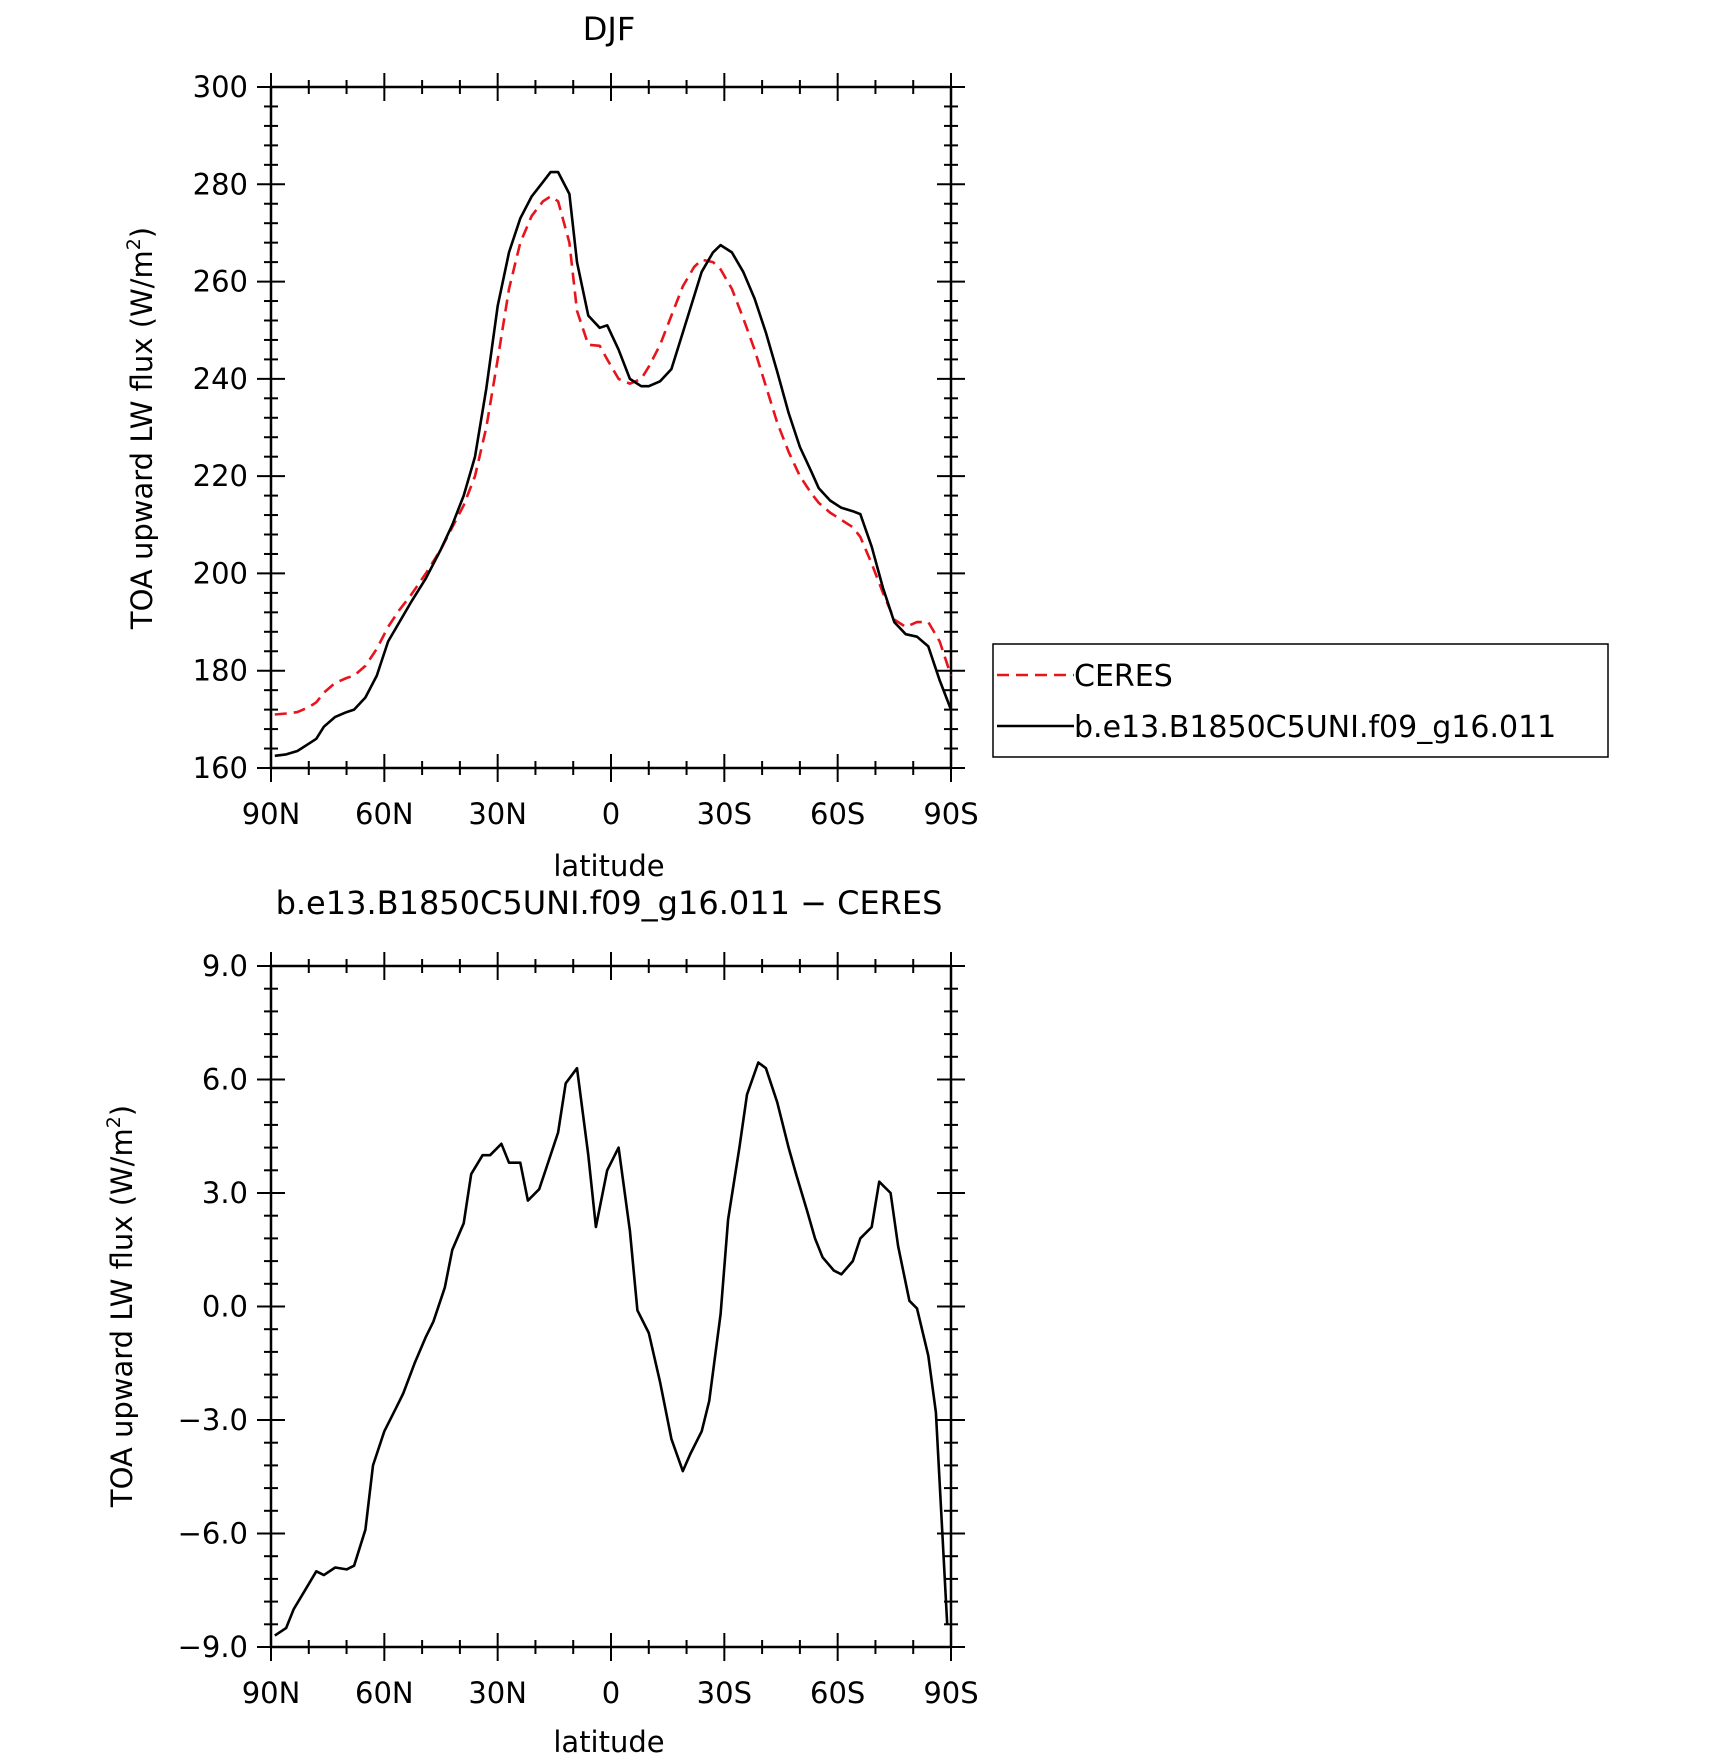 This screenshot has width=1710, height=1756. Describe the element at coordinates (141, 428) in the screenshot. I see `top-y-axis-label: TOA upward LW flux (W/m2)` at that location.